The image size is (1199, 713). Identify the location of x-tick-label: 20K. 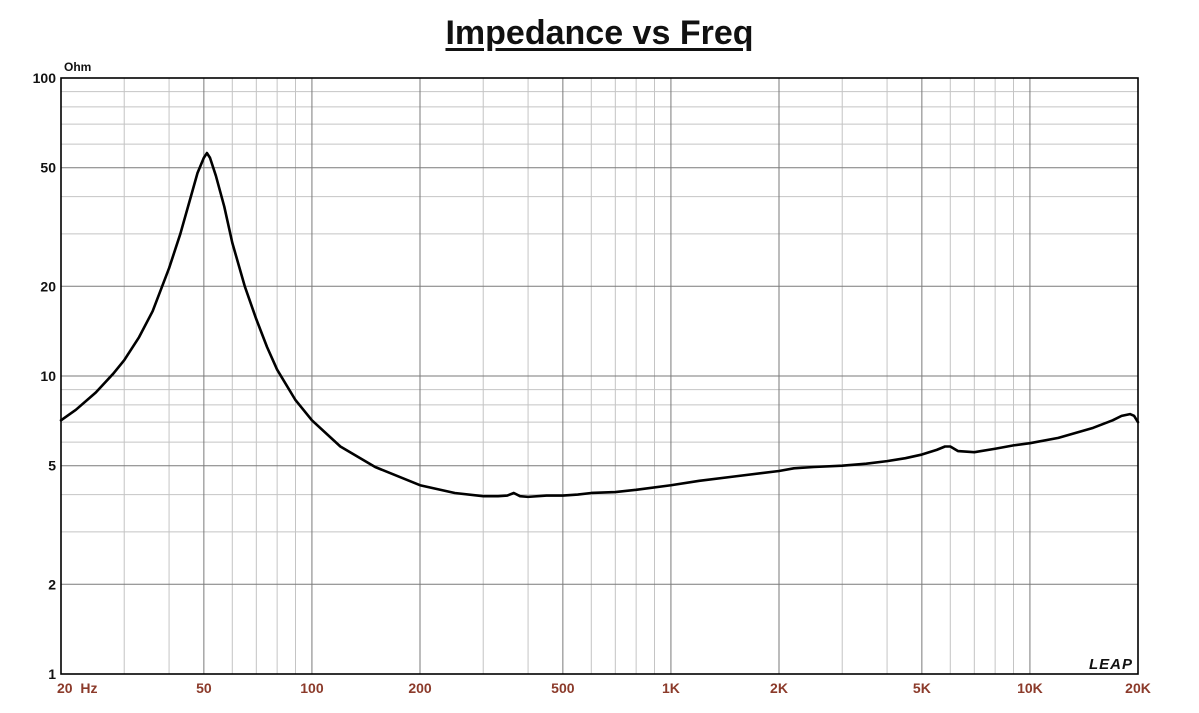
(1138, 688).